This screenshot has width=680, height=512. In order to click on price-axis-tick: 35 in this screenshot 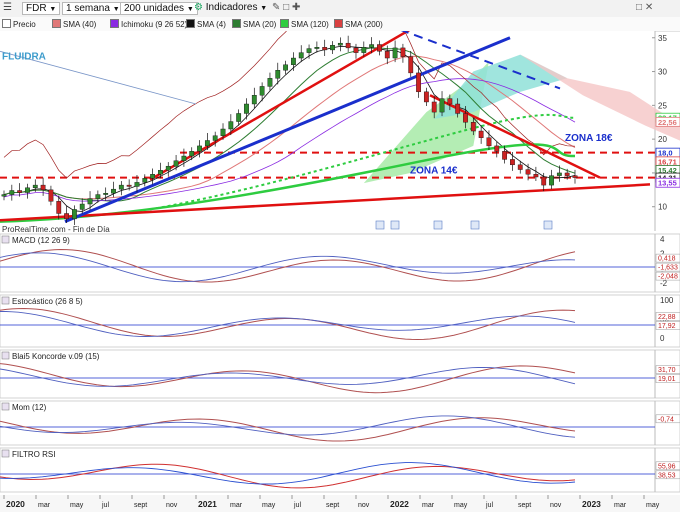, I will do `click(662, 38)`.